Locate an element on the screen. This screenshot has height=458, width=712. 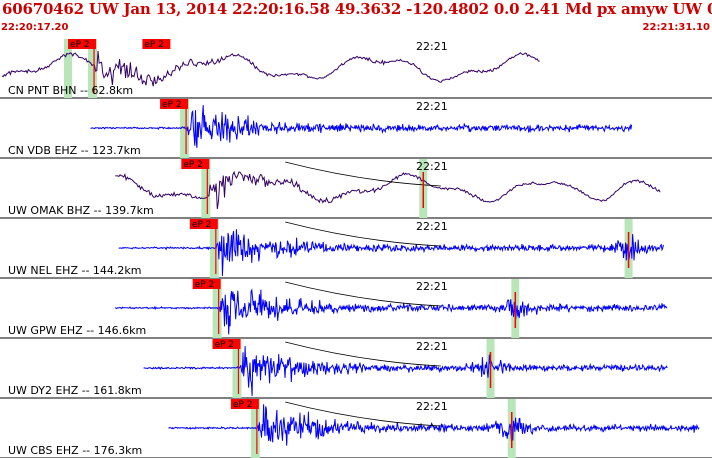
trace-panel-1: eP 2 eP 2 22:21 CN PNT BHN -- 62.8km is located at coordinates (356, 69).